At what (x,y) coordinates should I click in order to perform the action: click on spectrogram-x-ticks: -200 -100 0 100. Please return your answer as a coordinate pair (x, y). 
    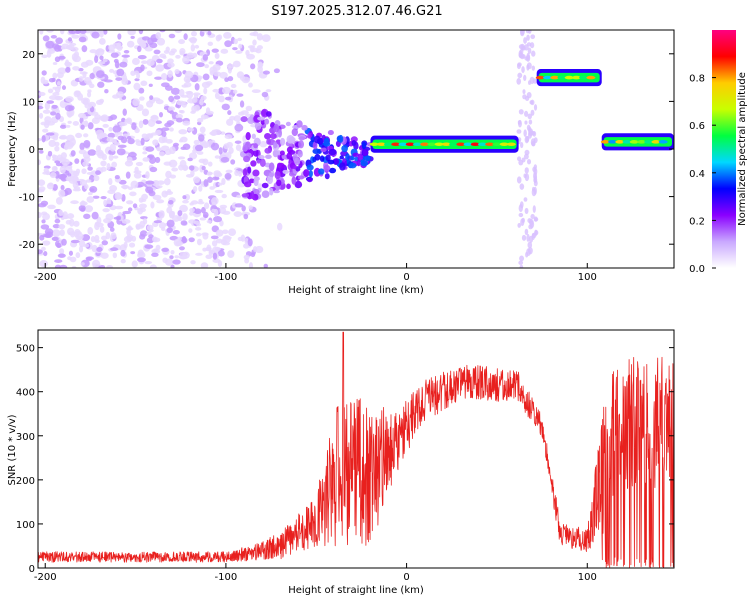
    Looking at the image, I should click on (315, 273).